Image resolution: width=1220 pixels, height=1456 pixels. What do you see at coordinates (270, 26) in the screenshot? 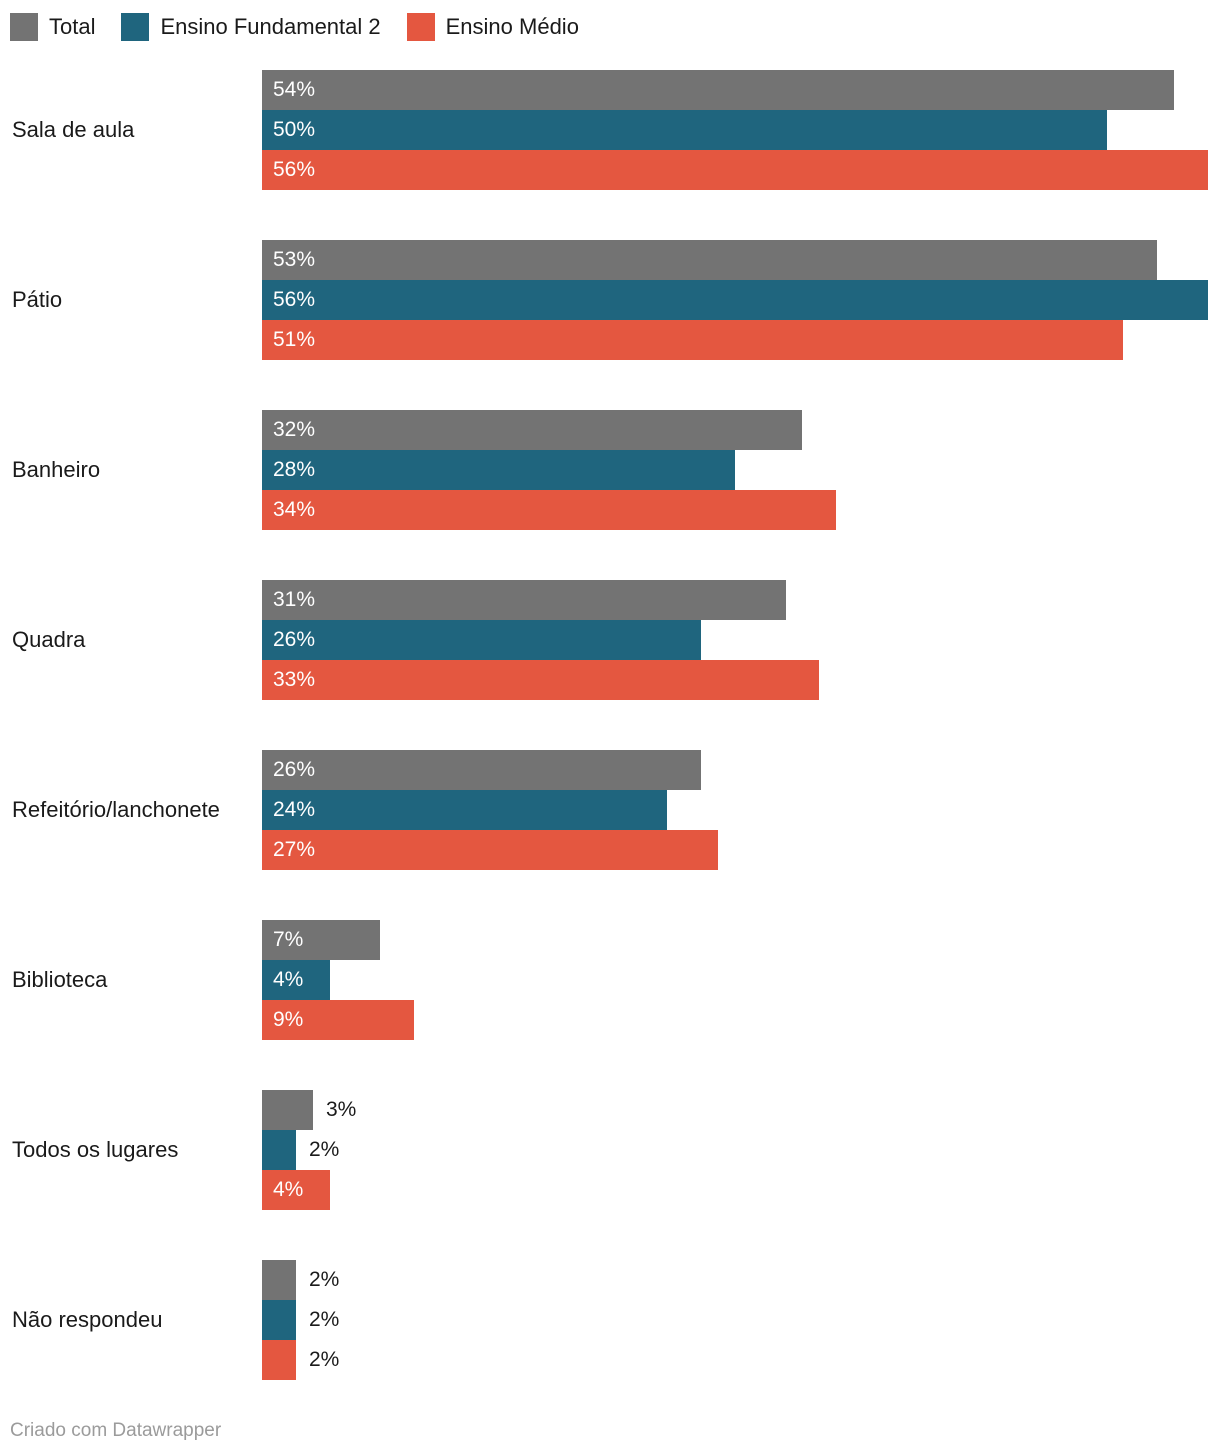
I see `legend-label: Ensino Fundamental 2` at bounding box center [270, 26].